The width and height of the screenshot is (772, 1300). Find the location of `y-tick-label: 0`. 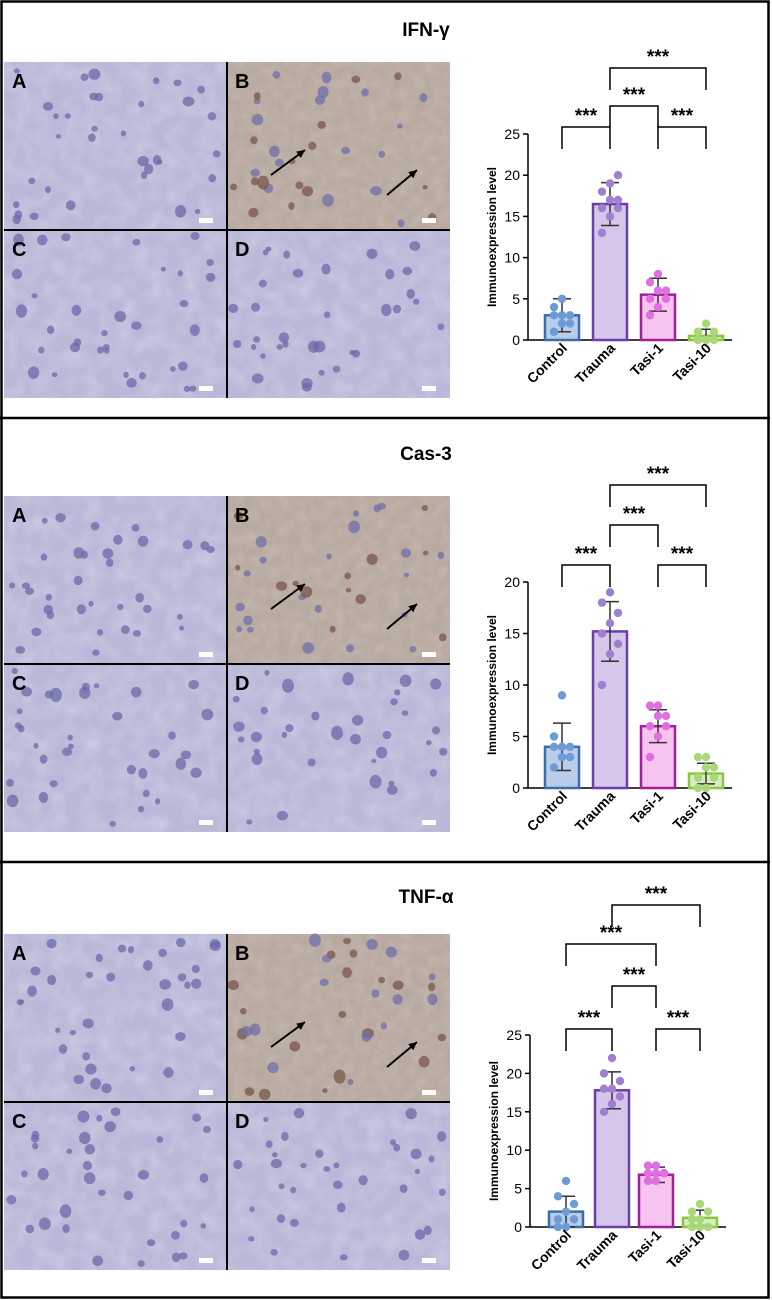

y-tick-label: 0 is located at coordinates (518, 1227).